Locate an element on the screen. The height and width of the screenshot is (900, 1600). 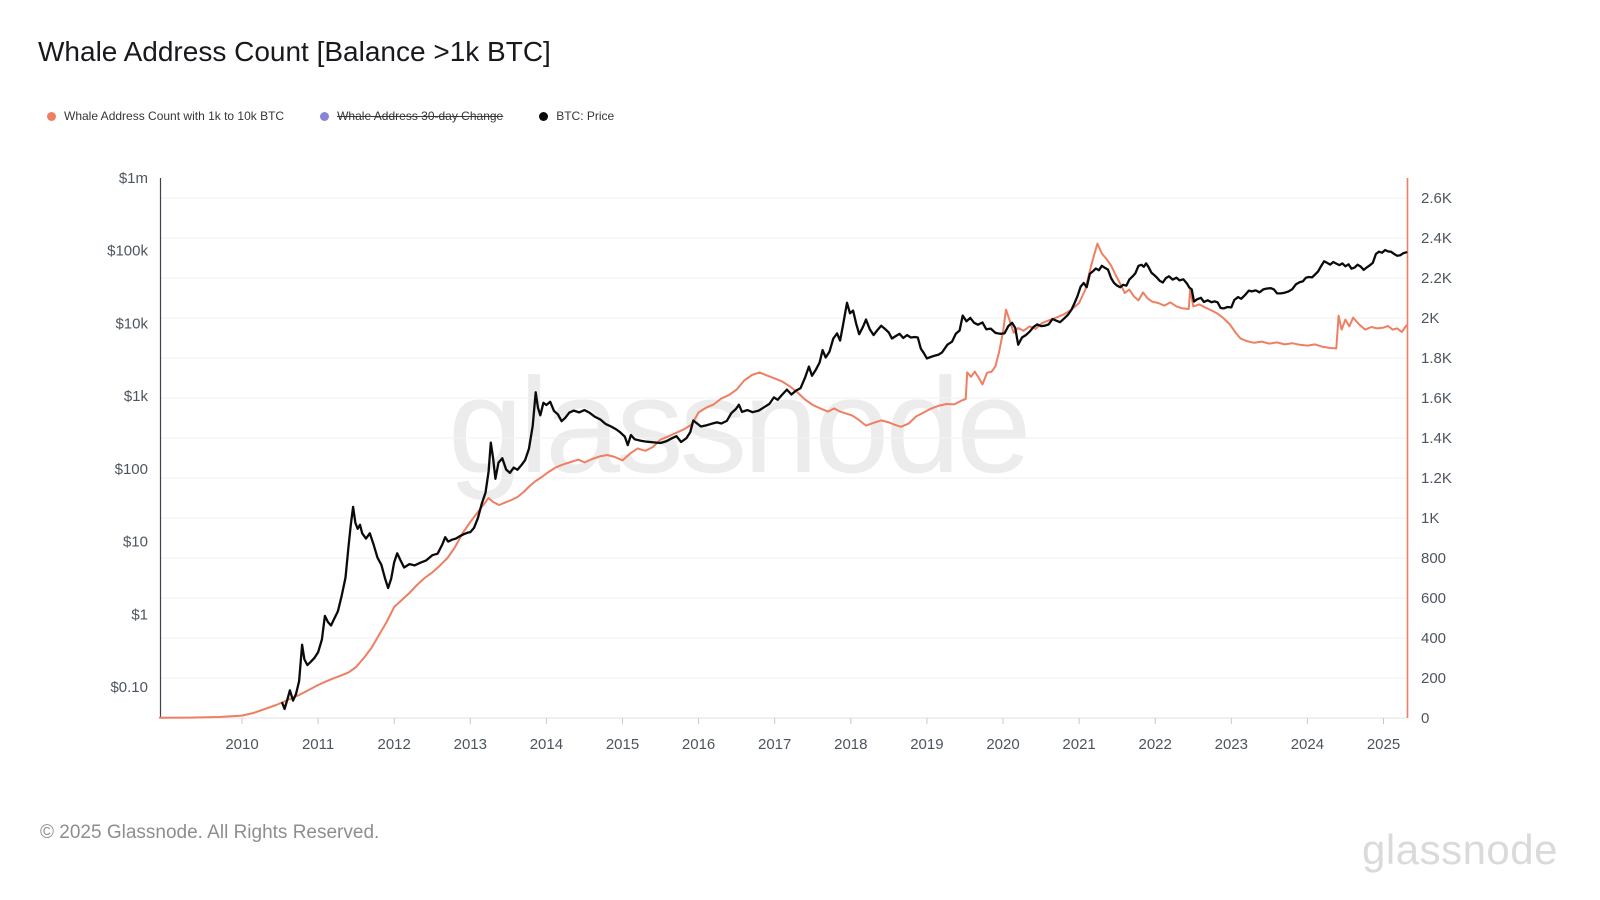
legend-item-2: BTC: Price is located at coordinates (576, 116).